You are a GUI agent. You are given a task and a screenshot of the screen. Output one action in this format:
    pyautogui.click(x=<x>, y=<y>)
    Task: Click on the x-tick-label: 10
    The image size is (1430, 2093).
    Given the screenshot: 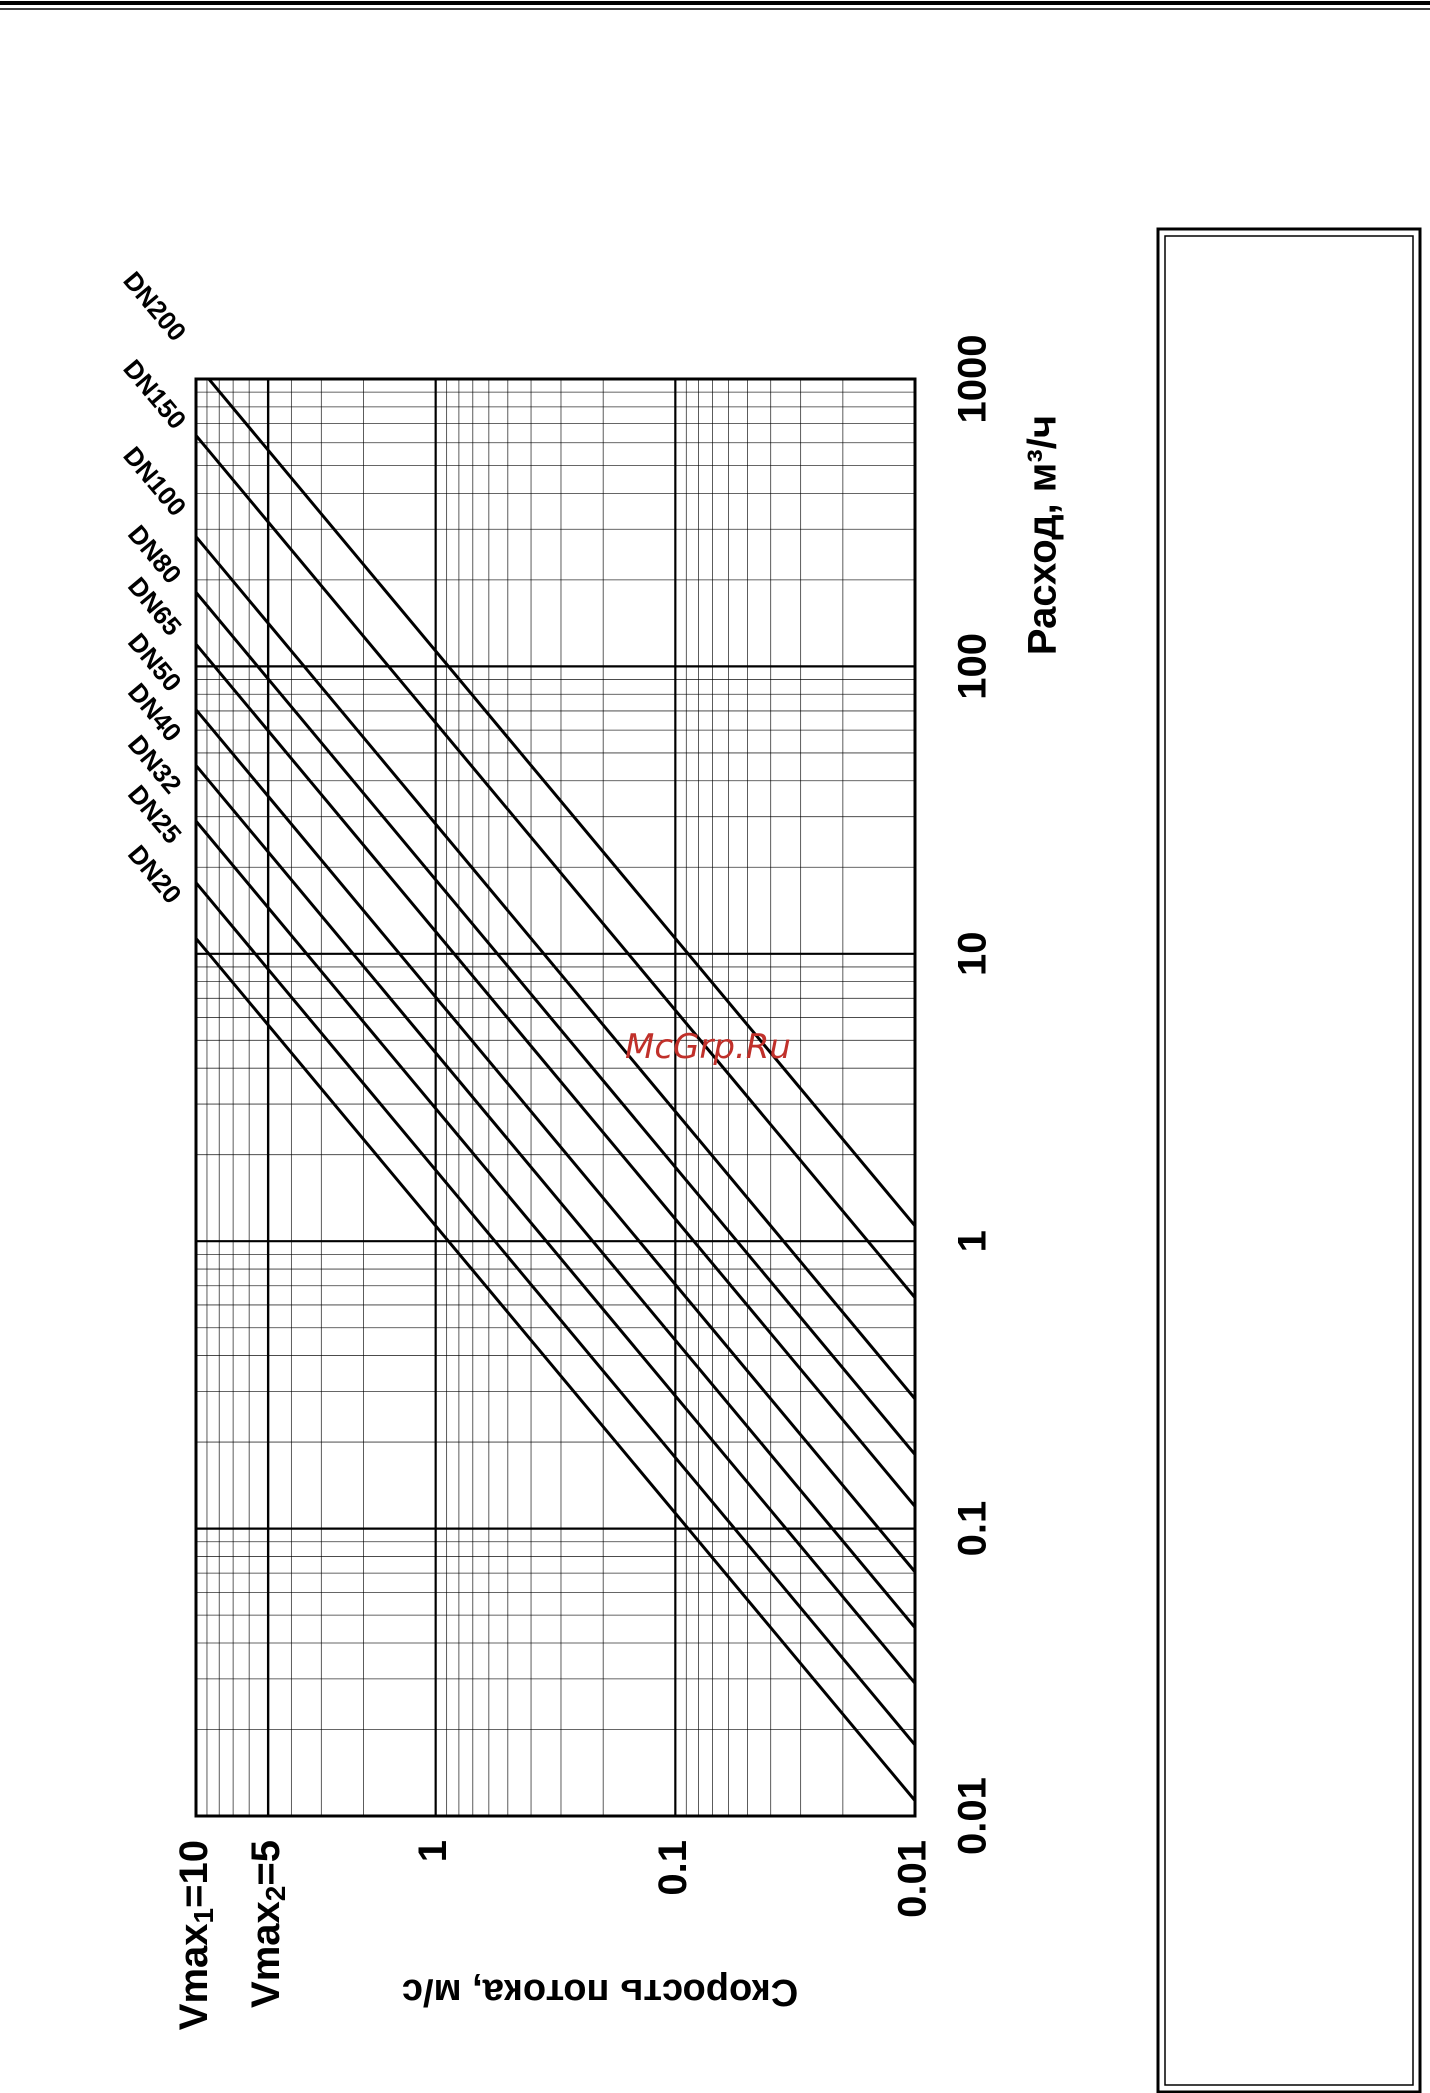 What is the action you would take?
    pyautogui.click(x=973, y=954)
    